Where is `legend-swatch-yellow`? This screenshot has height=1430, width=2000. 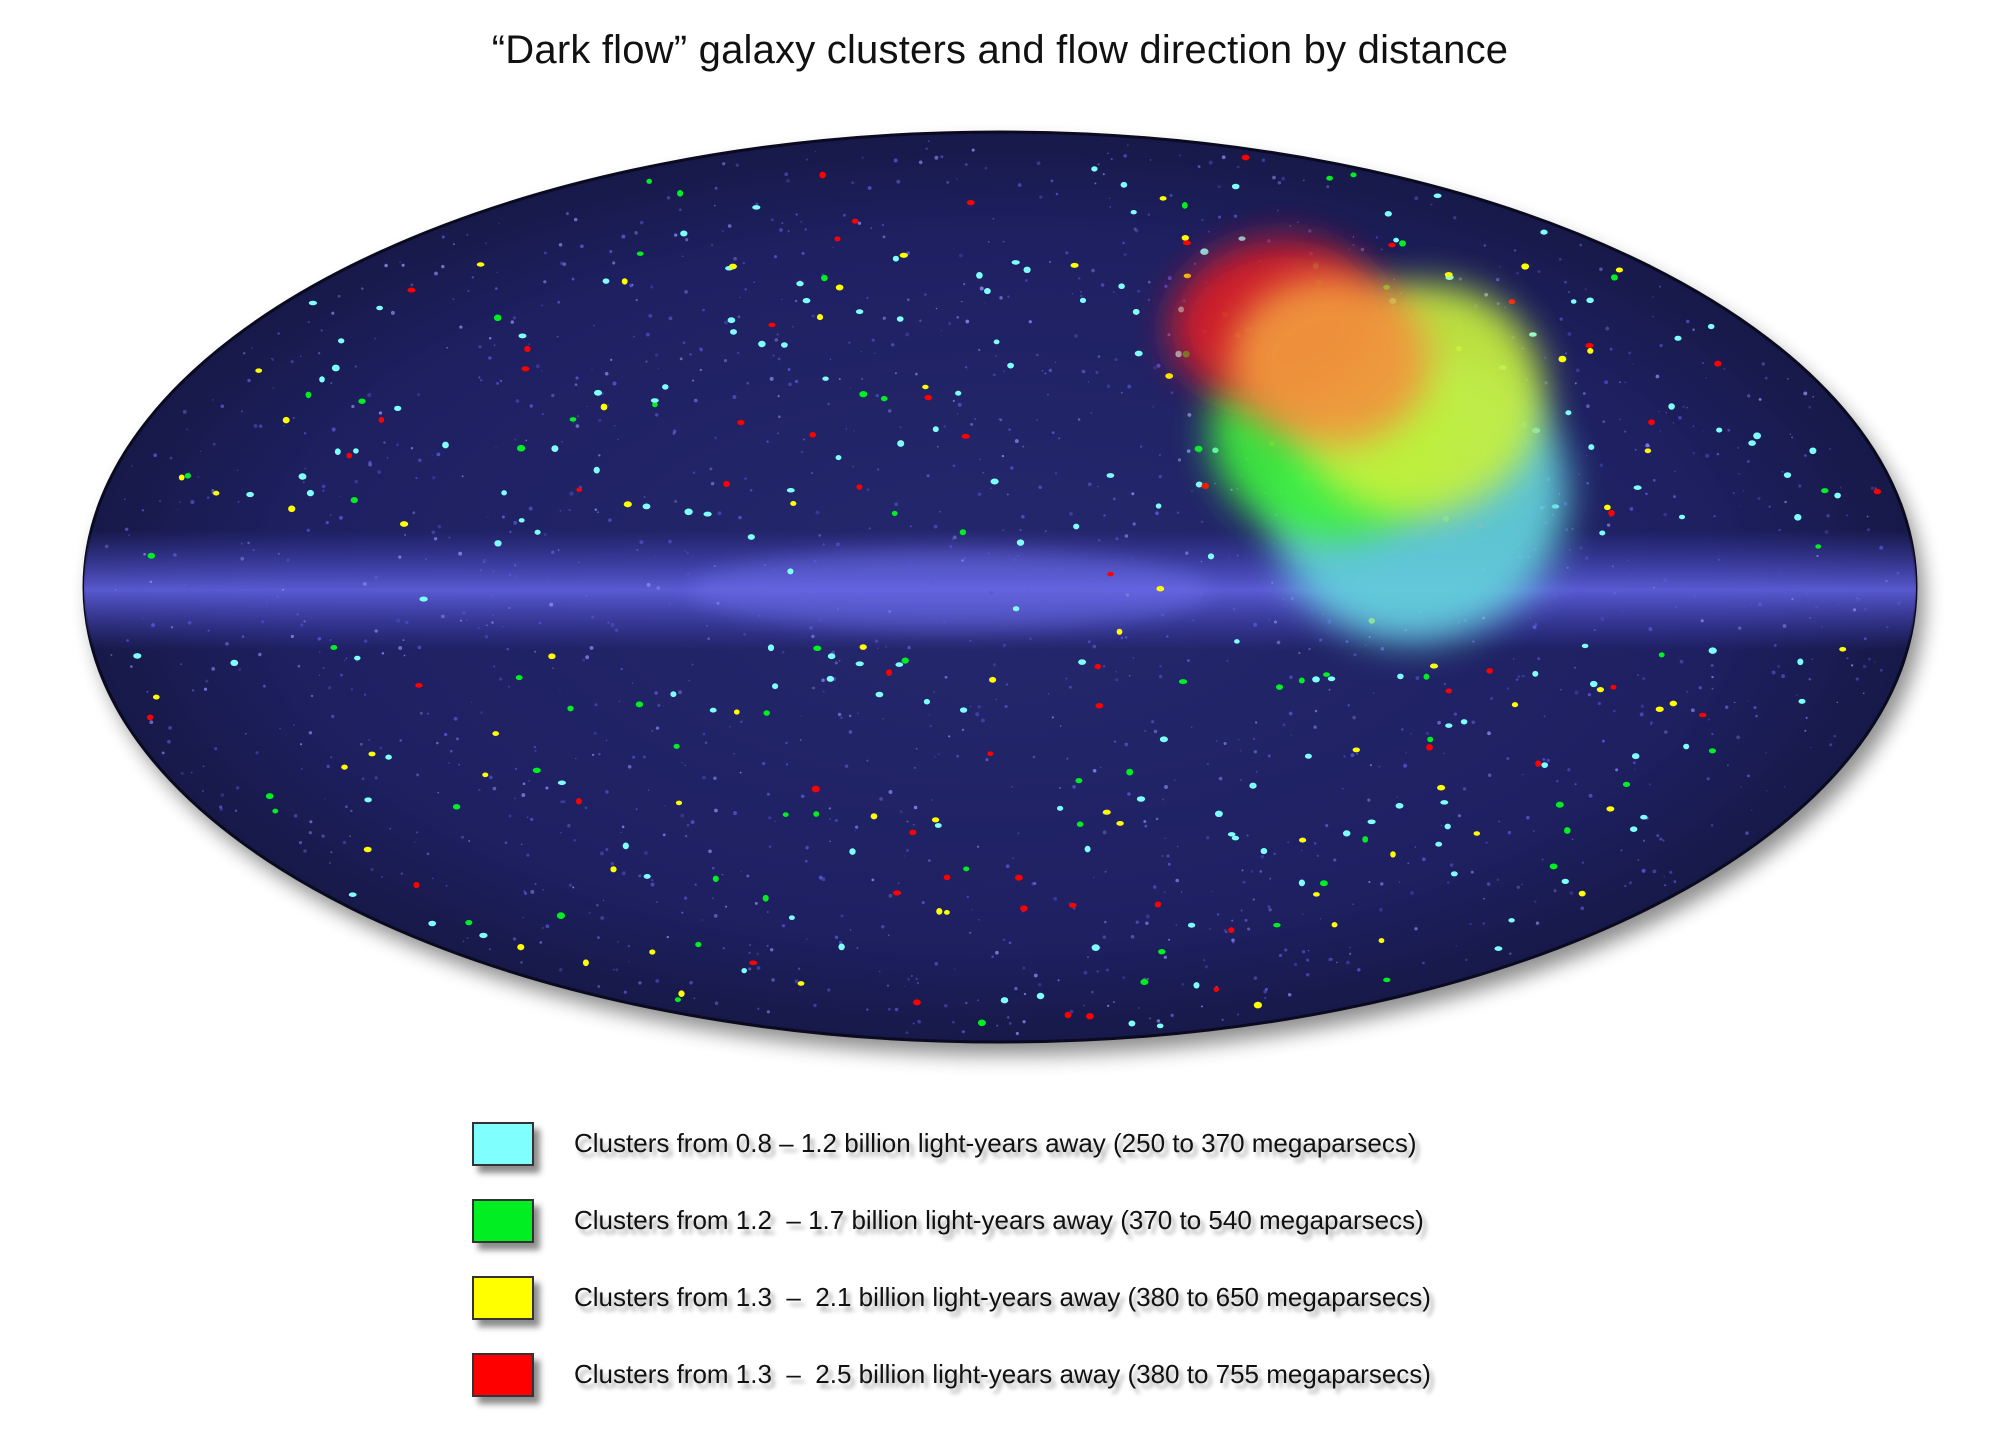 legend-swatch-yellow is located at coordinates (503, 1298).